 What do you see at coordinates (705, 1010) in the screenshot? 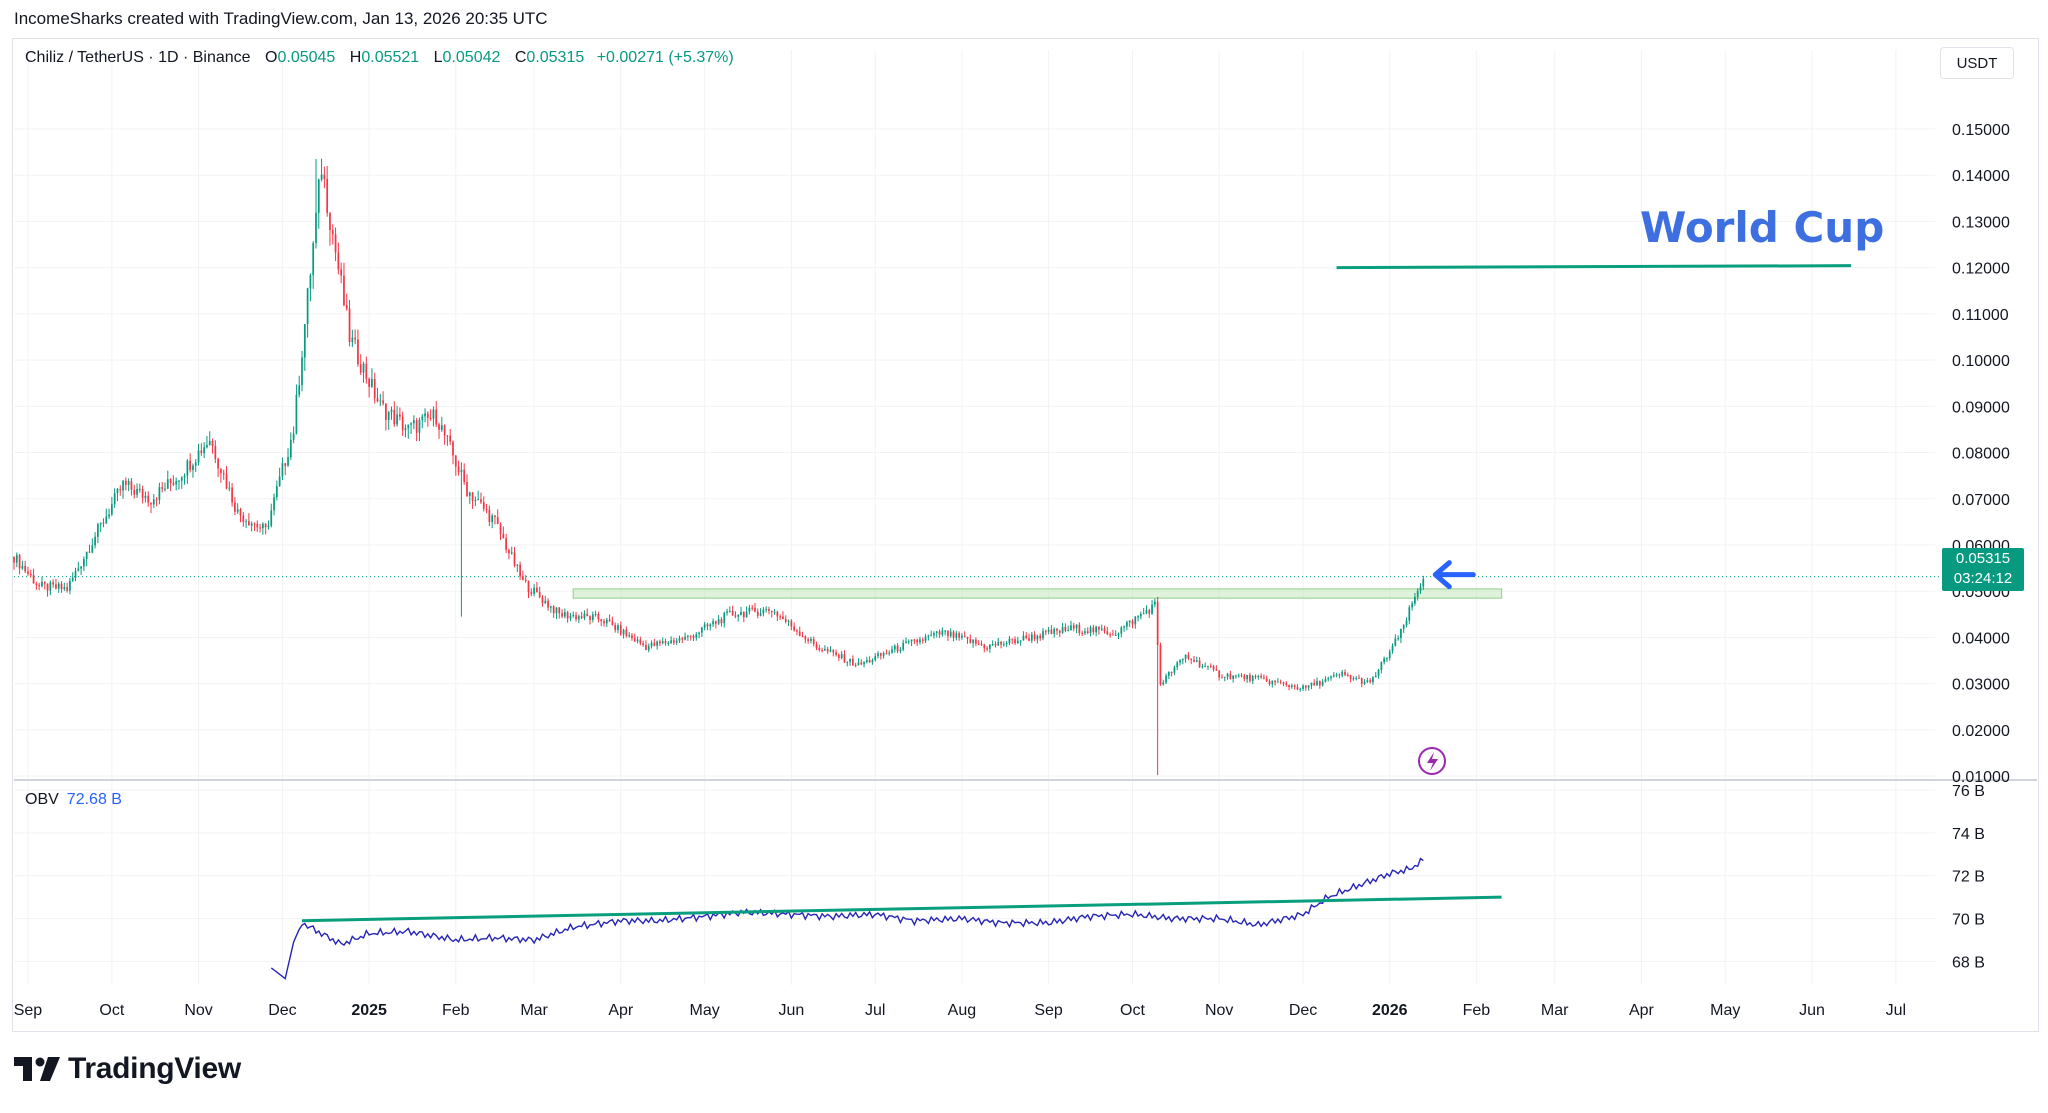
I see `time-axis-label: May` at bounding box center [705, 1010].